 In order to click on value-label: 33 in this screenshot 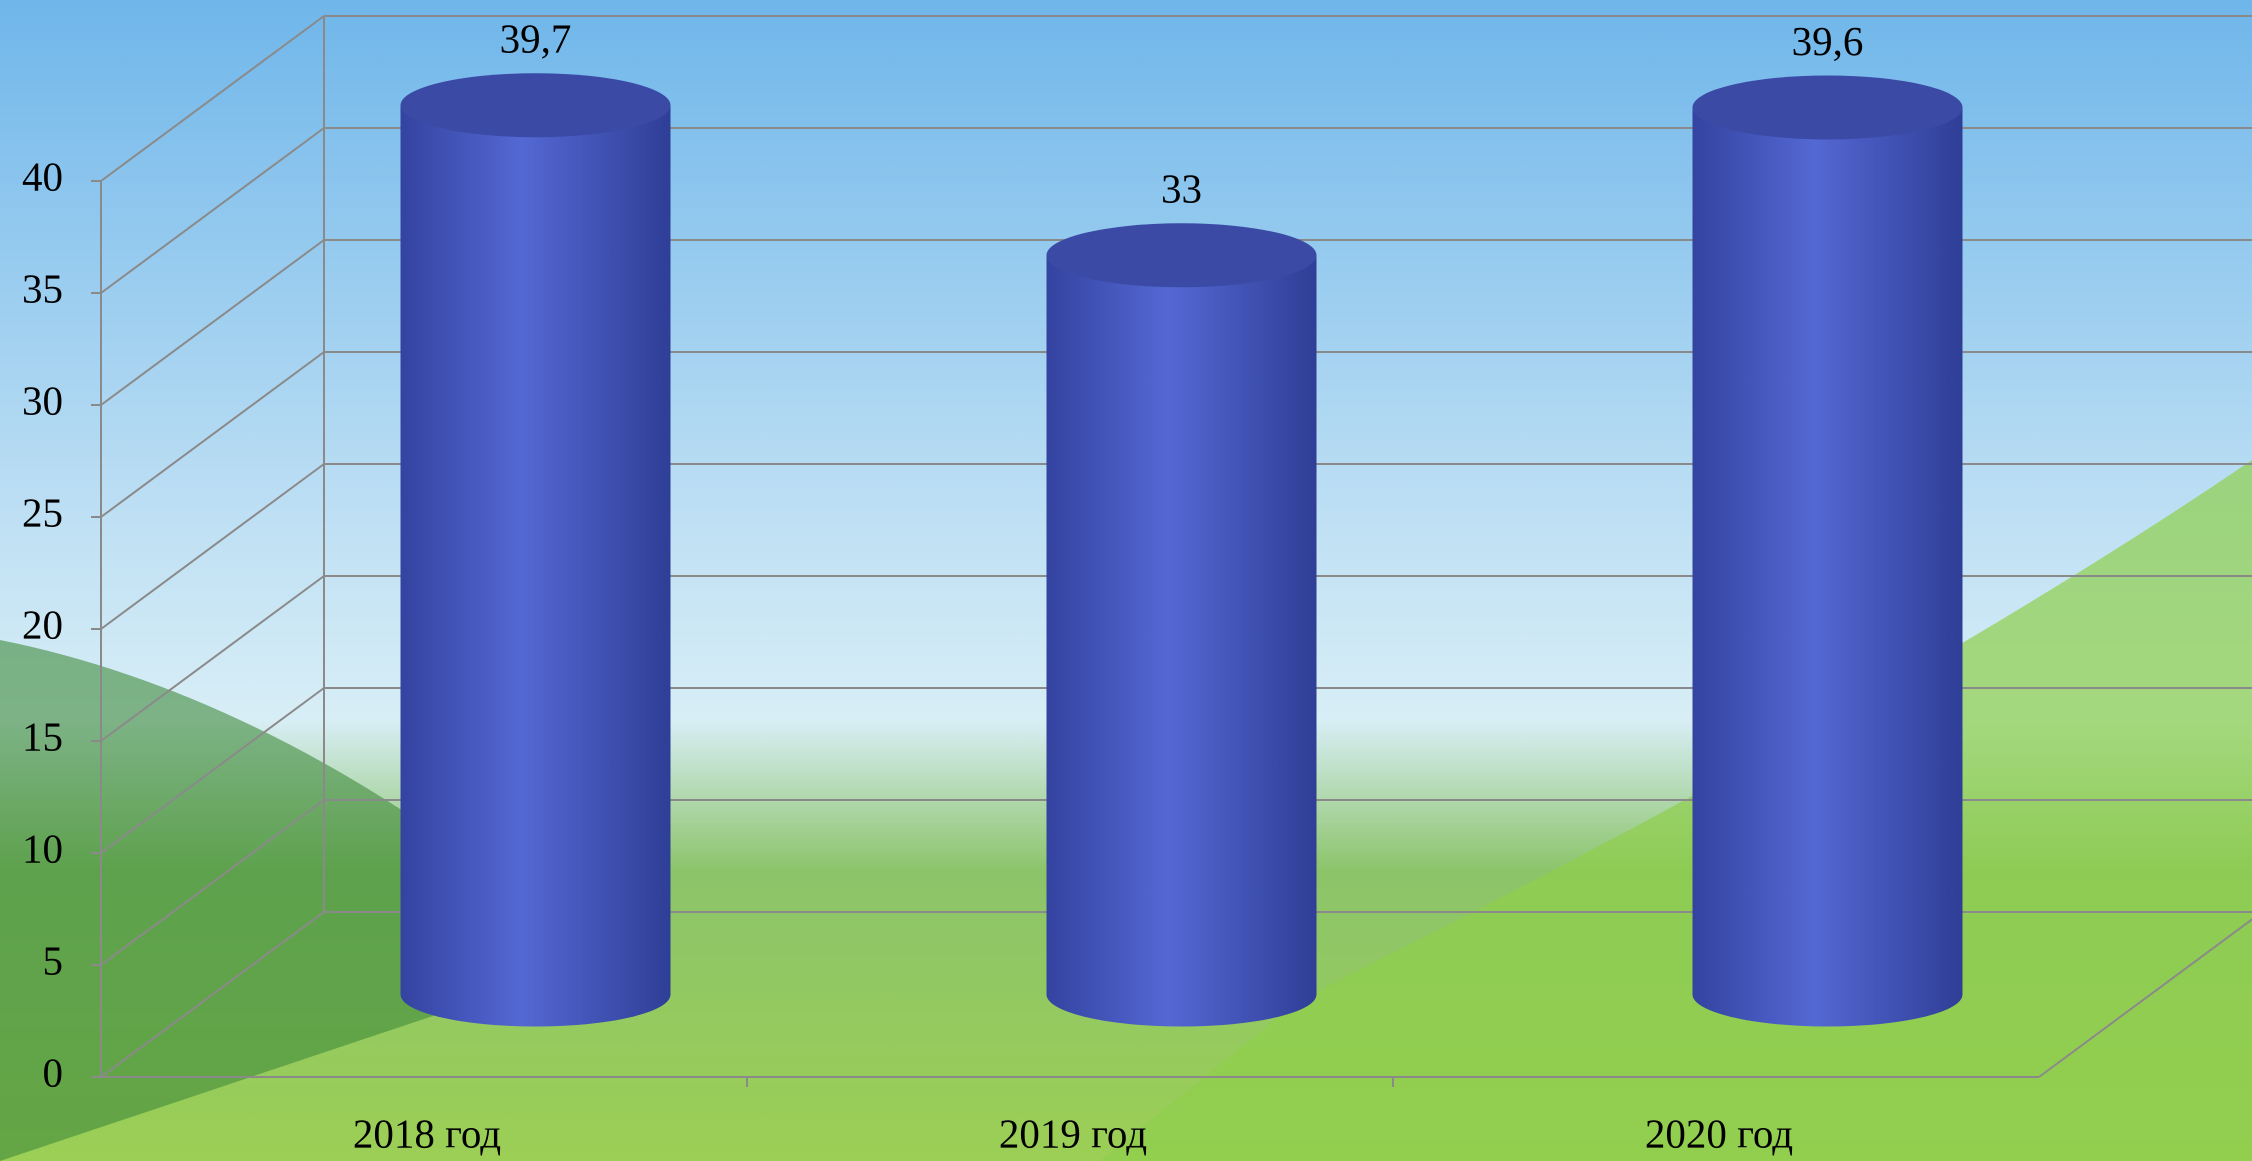, I will do `click(1181, 189)`.